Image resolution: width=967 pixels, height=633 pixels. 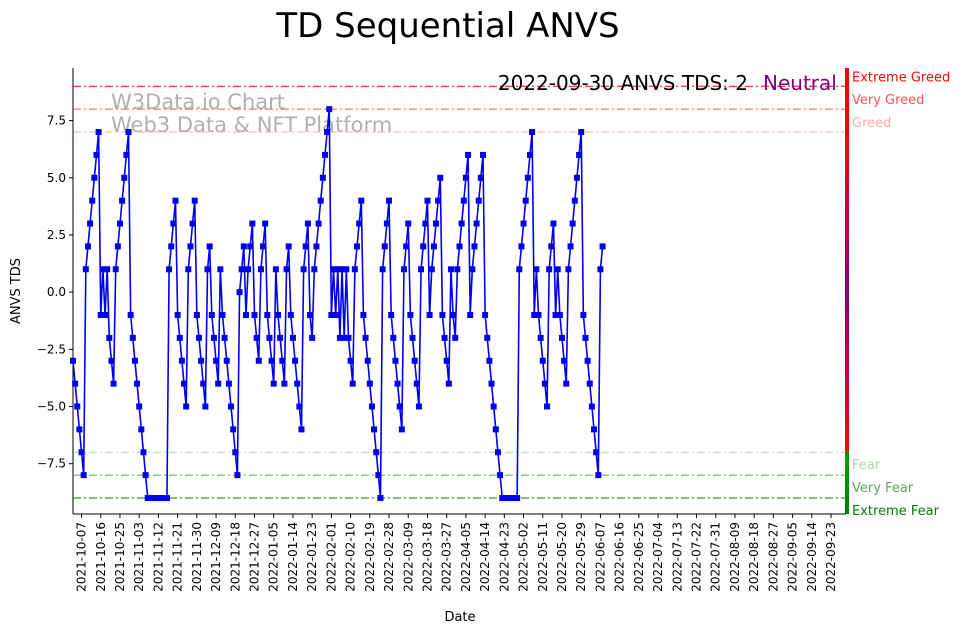 I want to click on x-tick-label: 2022-02-28, so click(x=389, y=557).